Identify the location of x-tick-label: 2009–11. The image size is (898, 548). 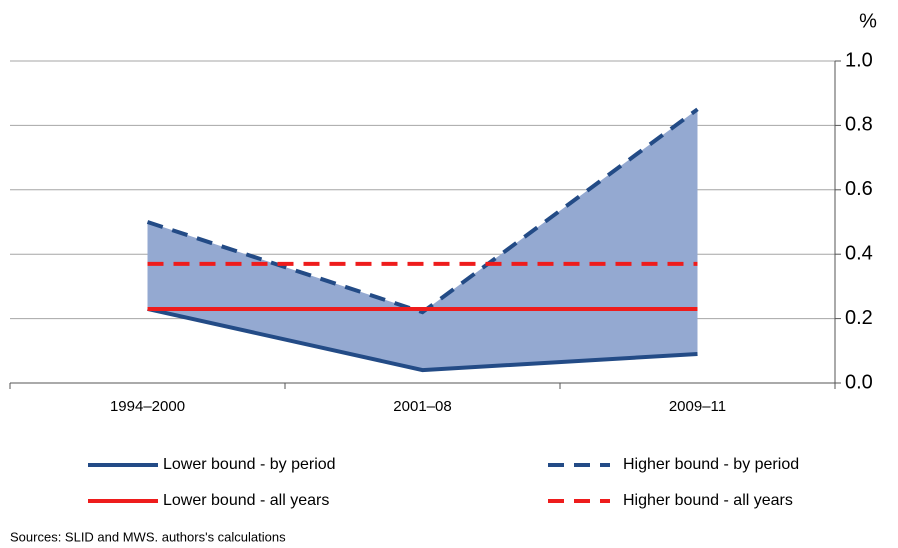
(697, 406).